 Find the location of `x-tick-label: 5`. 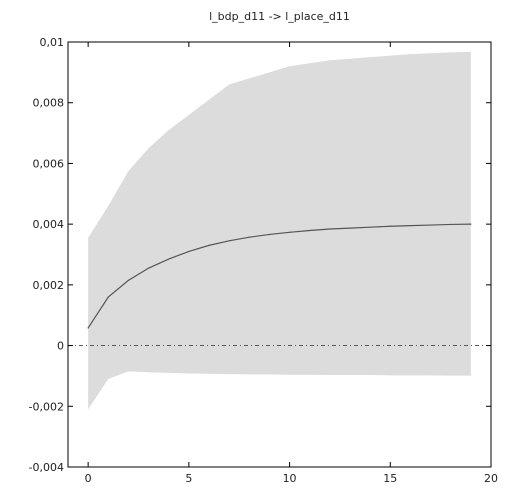

x-tick-label: 5 is located at coordinates (188, 478).